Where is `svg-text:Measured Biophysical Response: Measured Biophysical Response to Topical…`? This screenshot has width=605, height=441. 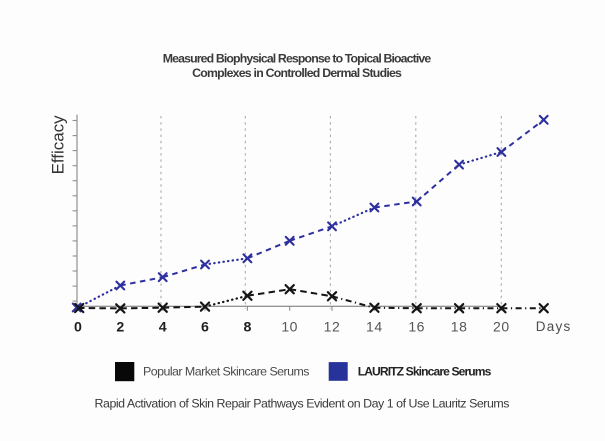 svg-text:Measured Biophysical Response: Measured Biophysical Response to Topical… is located at coordinates (297, 59).